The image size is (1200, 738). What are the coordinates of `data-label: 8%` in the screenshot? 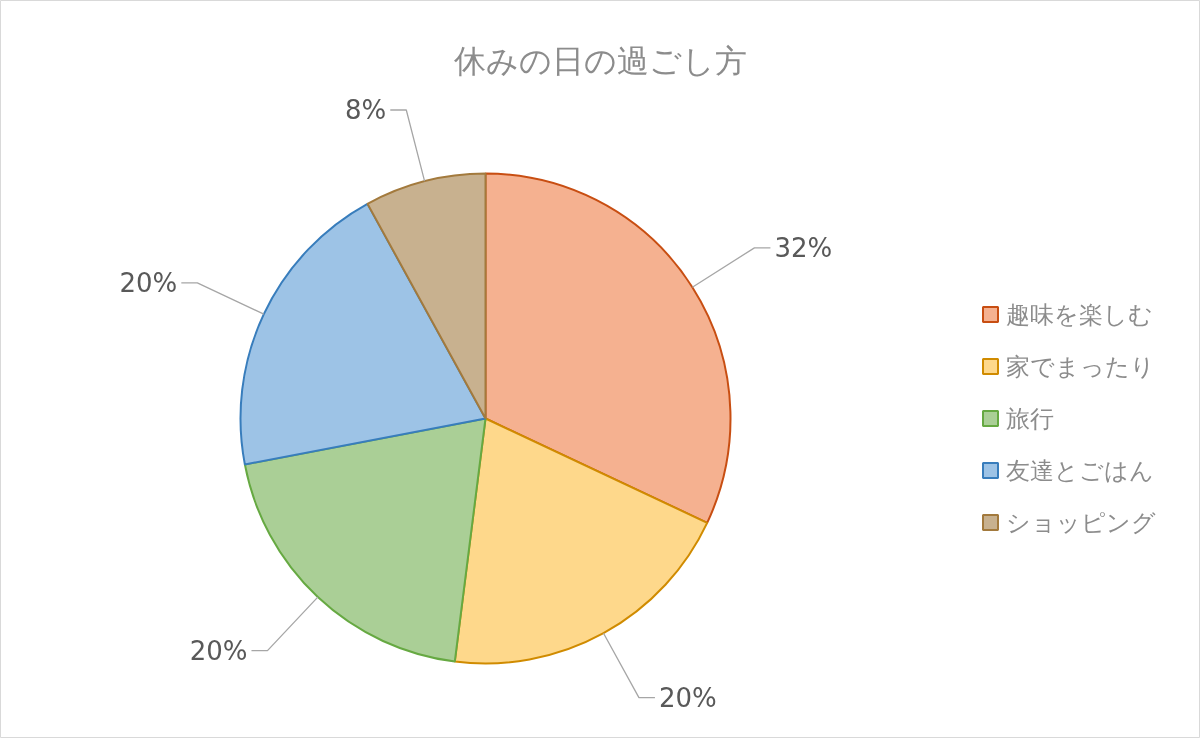 It's located at (366, 110).